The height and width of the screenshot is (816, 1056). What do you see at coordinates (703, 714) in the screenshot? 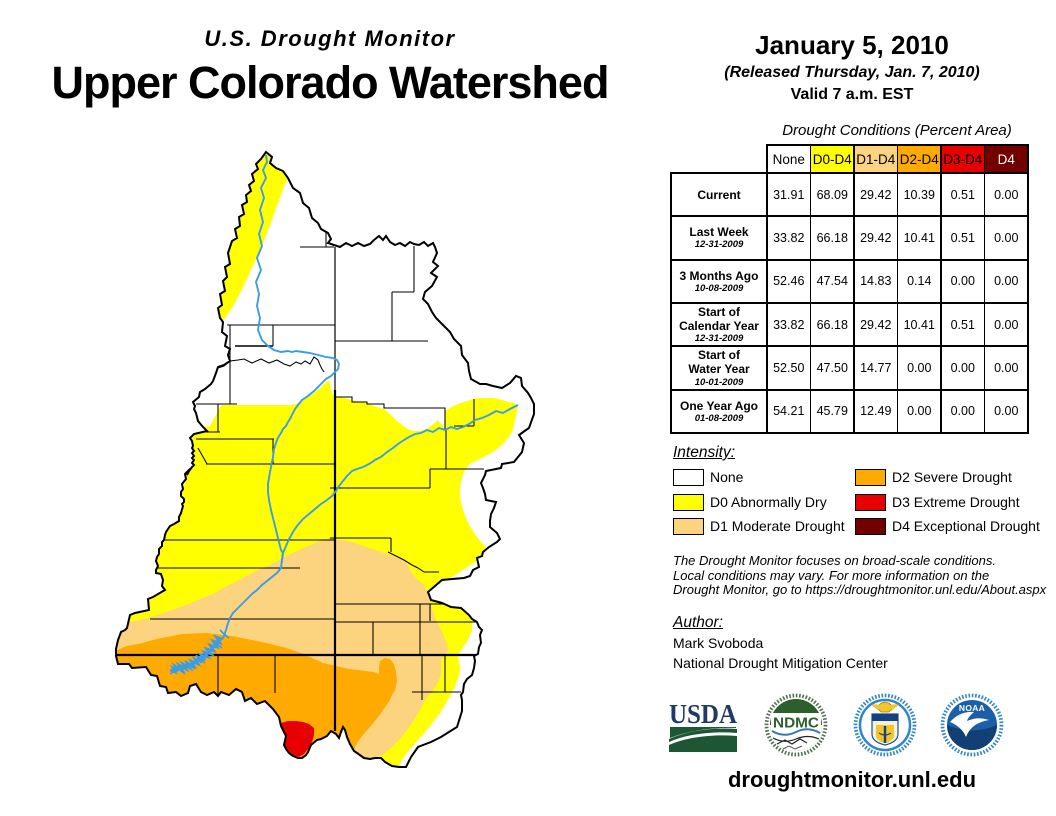
I see `svg-text: USDA` at bounding box center [703, 714].